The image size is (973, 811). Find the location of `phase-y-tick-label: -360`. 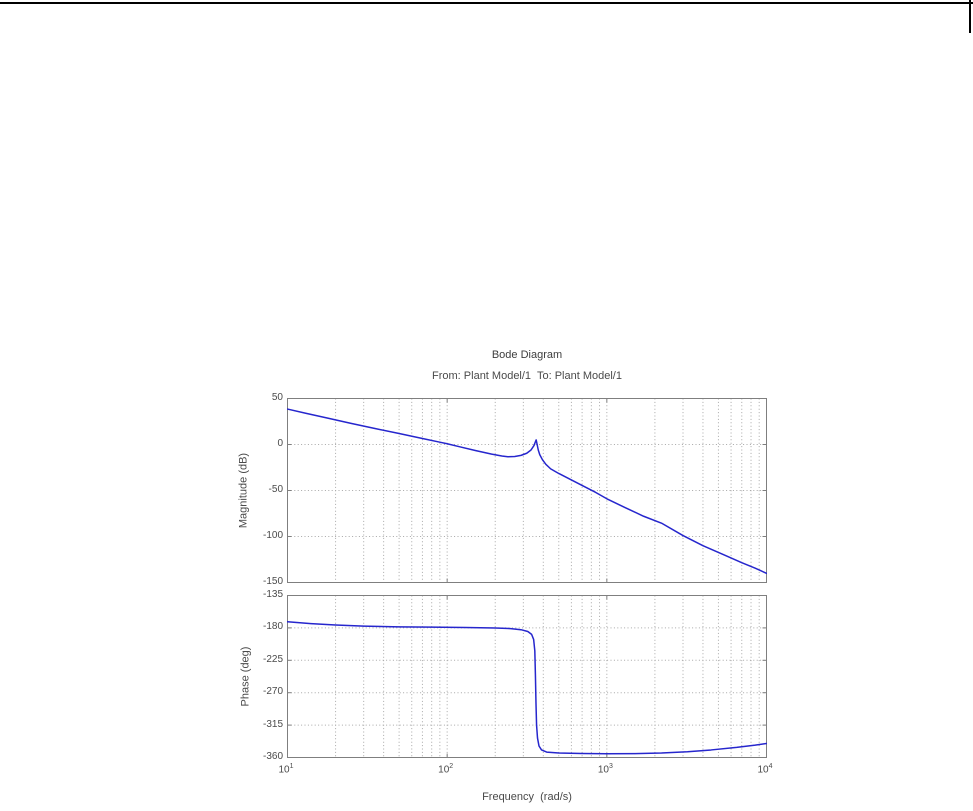

phase-y-tick-label: -360 is located at coordinates (272, 756).